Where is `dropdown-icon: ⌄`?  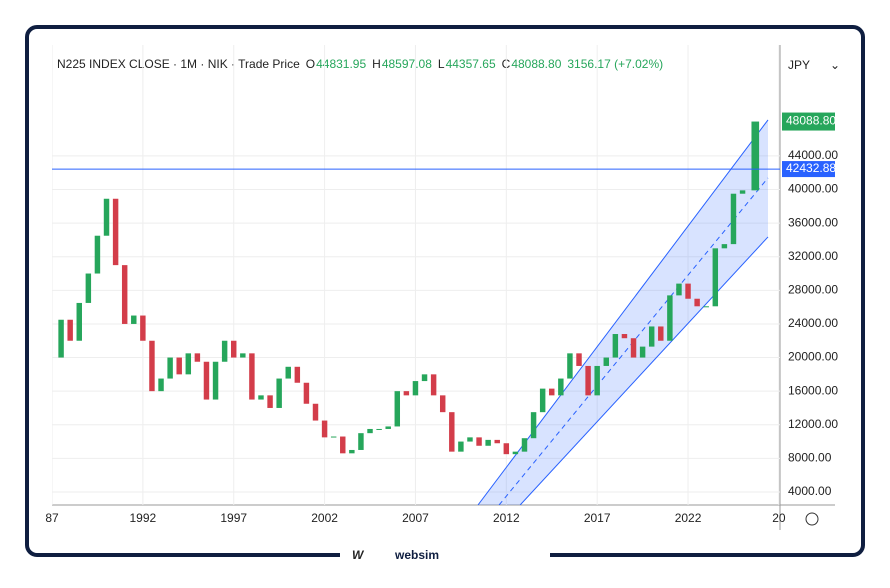
dropdown-icon: ⌄ is located at coordinates (835, 65).